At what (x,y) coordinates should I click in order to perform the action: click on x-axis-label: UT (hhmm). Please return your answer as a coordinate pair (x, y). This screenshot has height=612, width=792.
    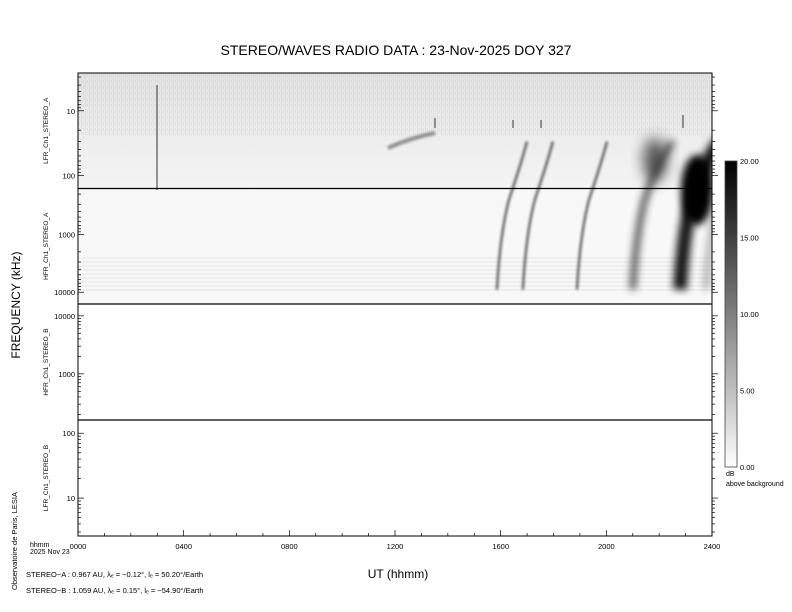
    Looking at the image, I should click on (398, 574).